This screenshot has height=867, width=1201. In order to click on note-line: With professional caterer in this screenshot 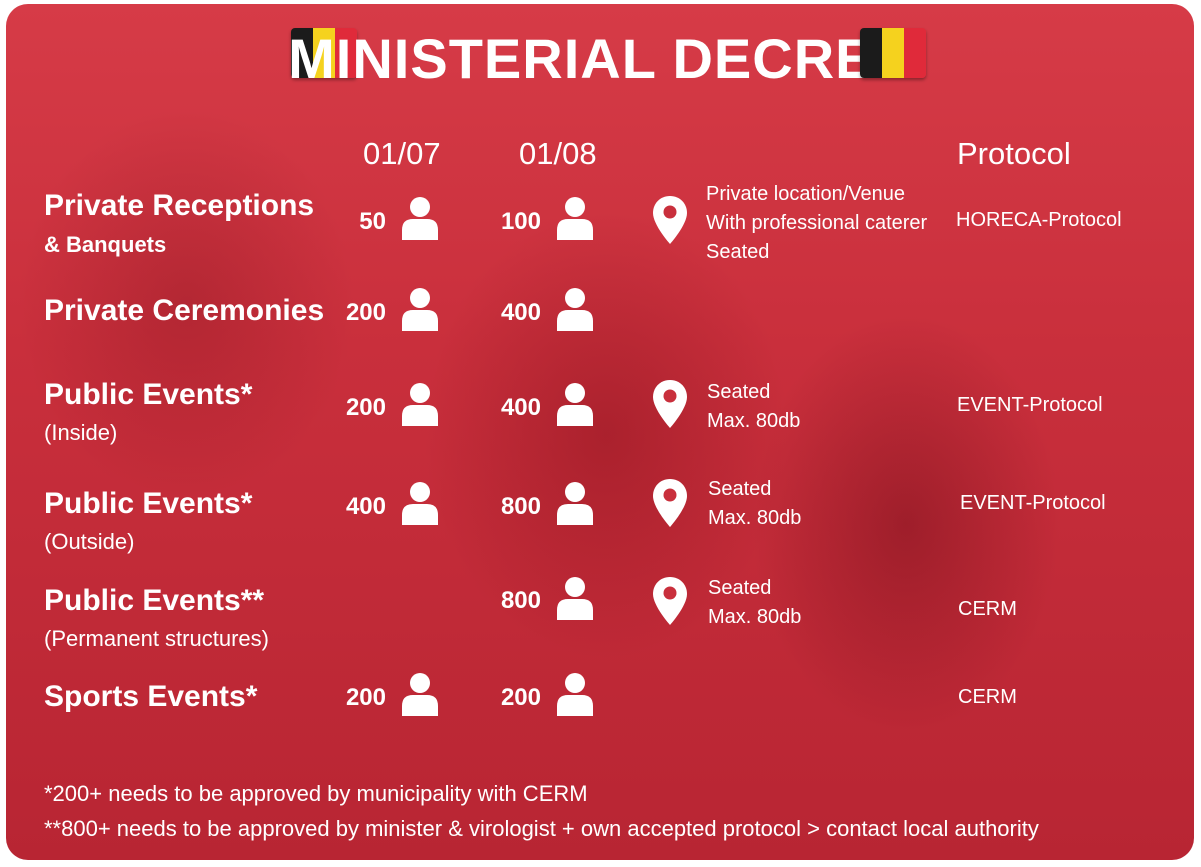, I will do `click(817, 223)`.